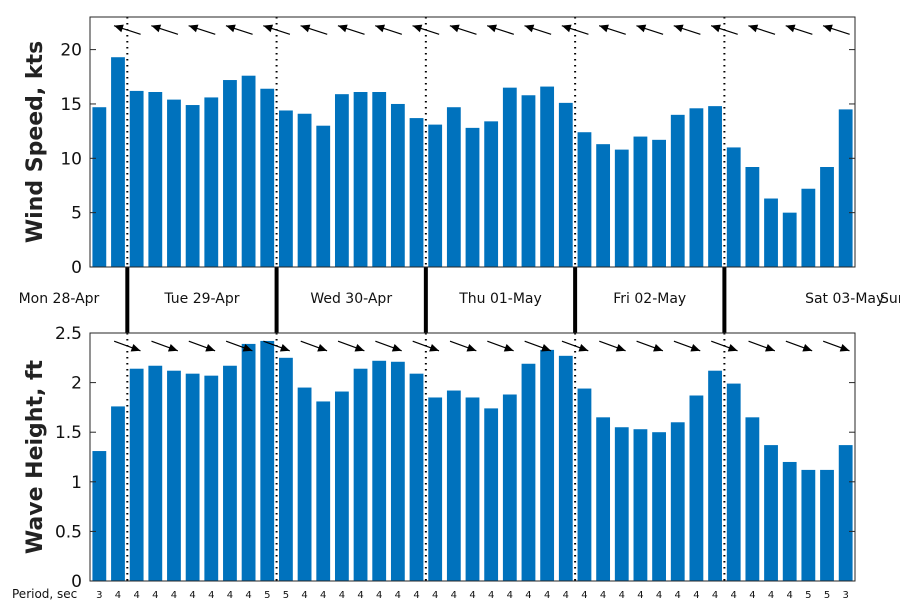 This screenshot has height=600, width=900. What do you see at coordinates (844, 299) in the screenshot?
I see `day-label: Sat 03-May` at bounding box center [844, 299].